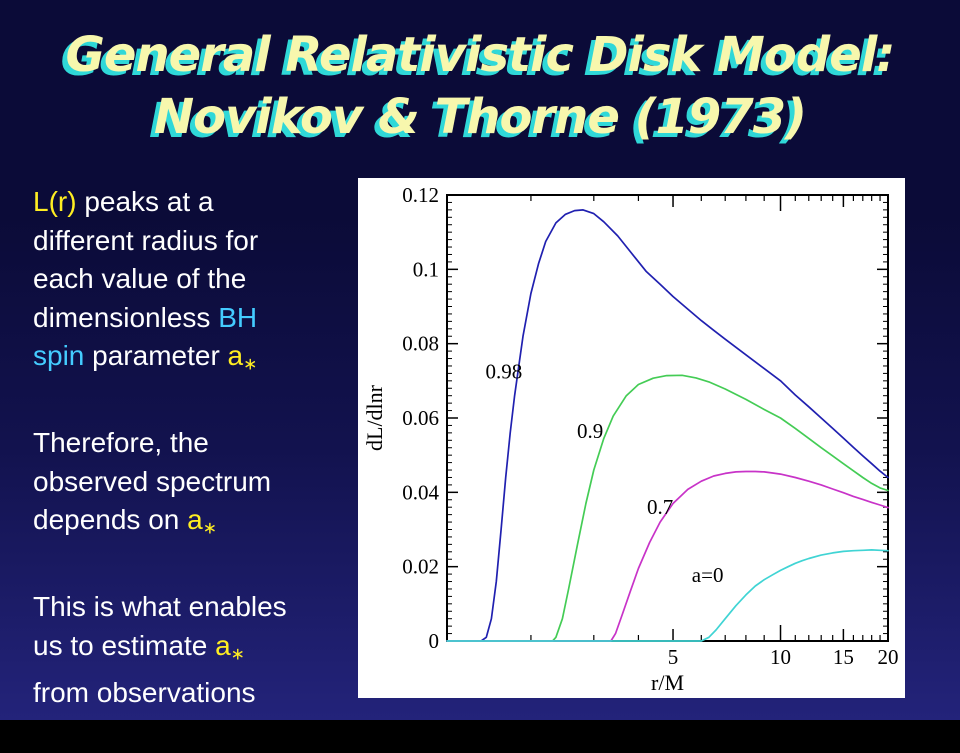  What do you see at coordinates (843, 657) in the screenshot?
I see `x-tick-label: 15` at bounding box center [843, 657].